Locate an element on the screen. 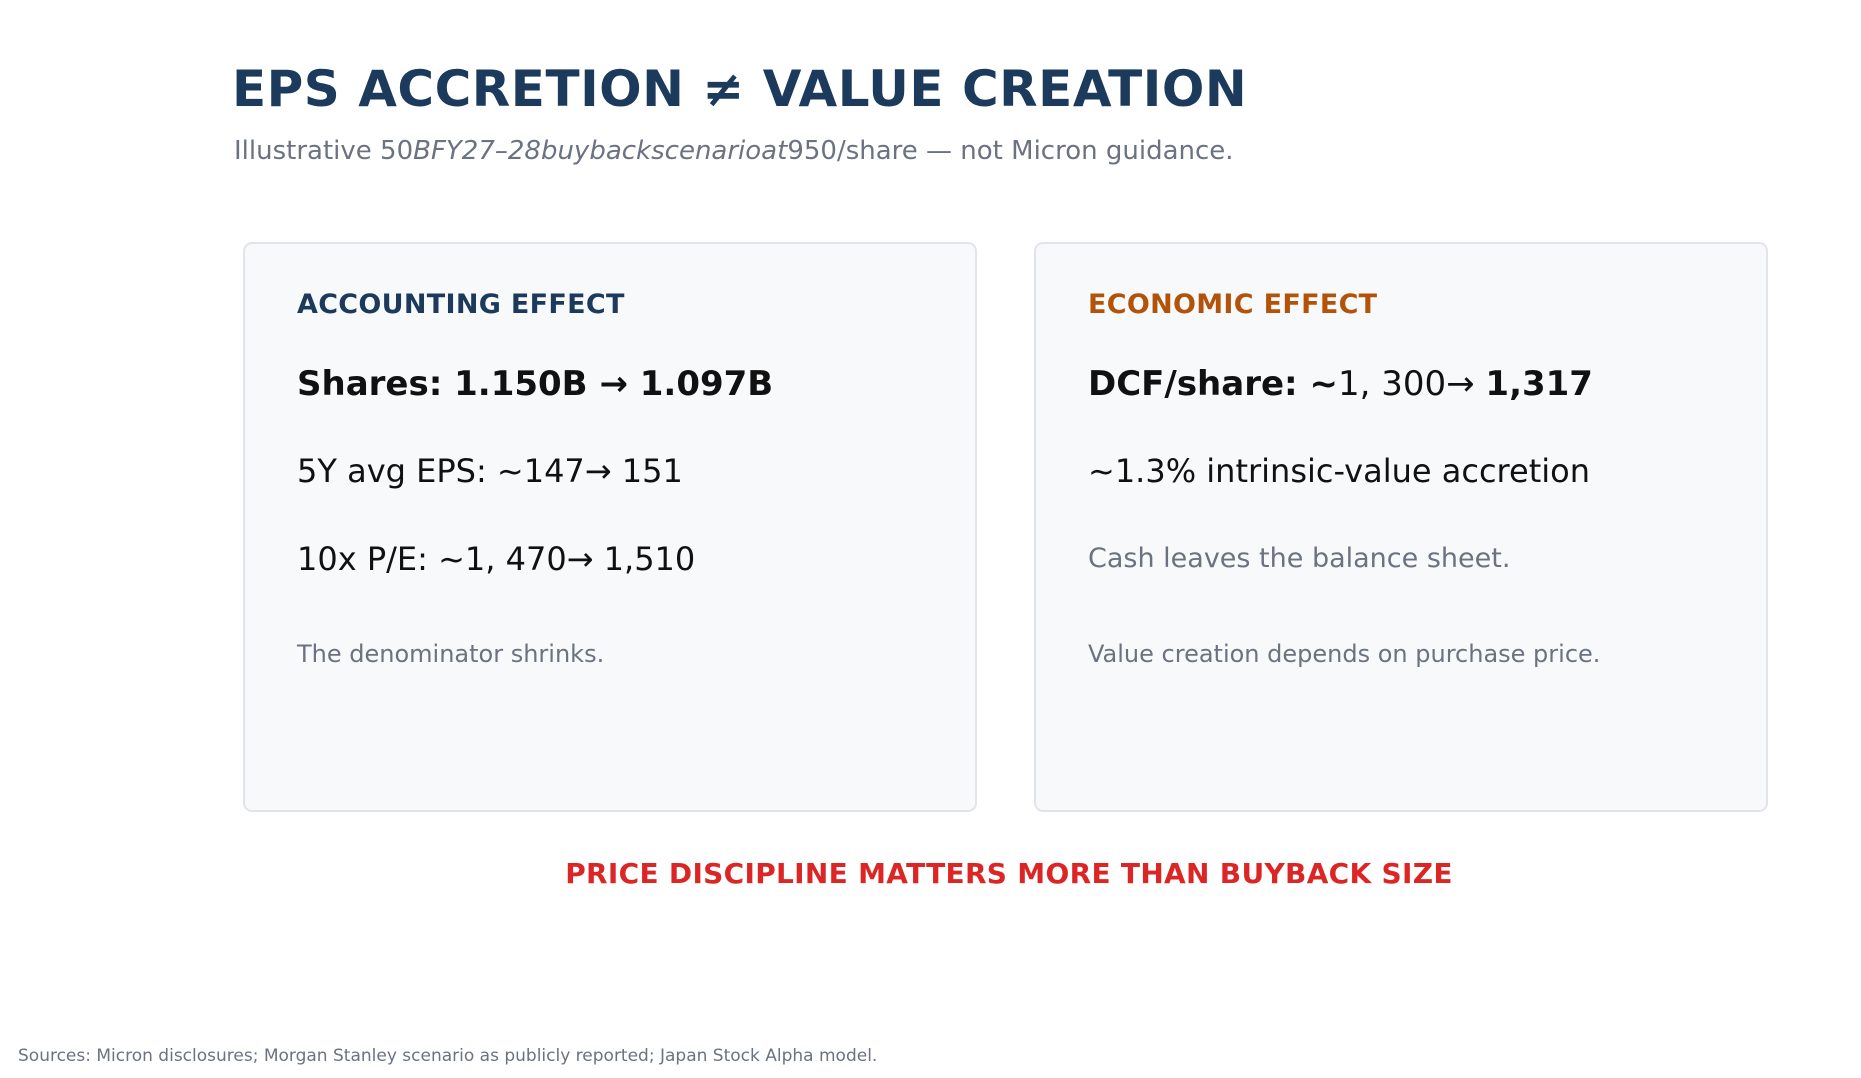 Image resolution: width=1861 pixels, height=1078 pixels. economic-effect-heading: ECONOMIC EFFECT is located at coordinates (1233, 304).